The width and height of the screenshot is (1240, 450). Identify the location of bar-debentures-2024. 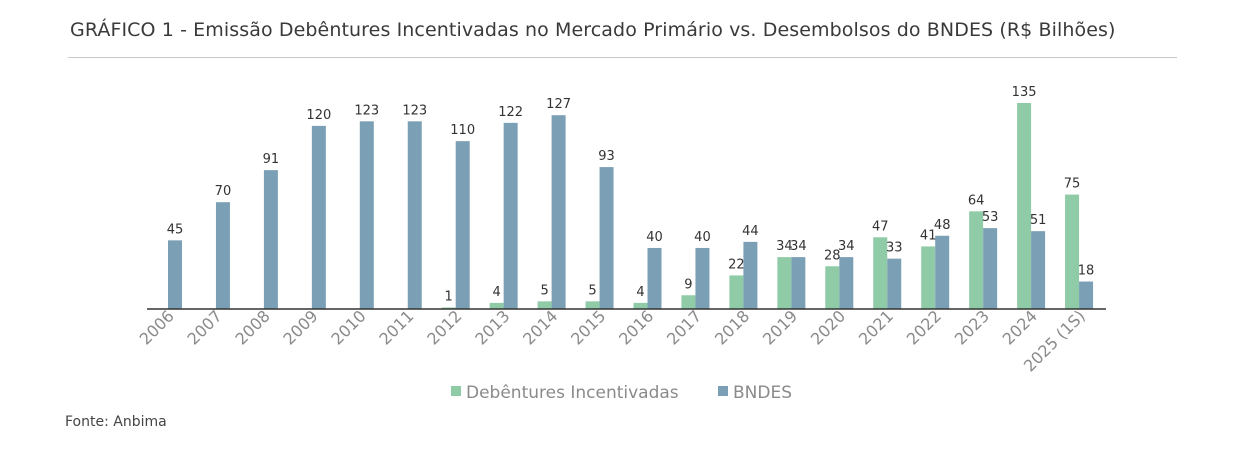
(1024, 206).